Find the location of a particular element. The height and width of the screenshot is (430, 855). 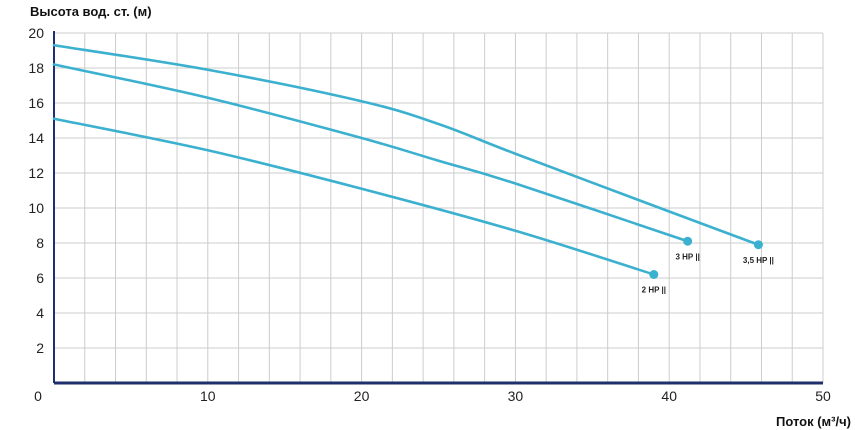

x-tick-label: 50 is located at coordinates (823, 396).